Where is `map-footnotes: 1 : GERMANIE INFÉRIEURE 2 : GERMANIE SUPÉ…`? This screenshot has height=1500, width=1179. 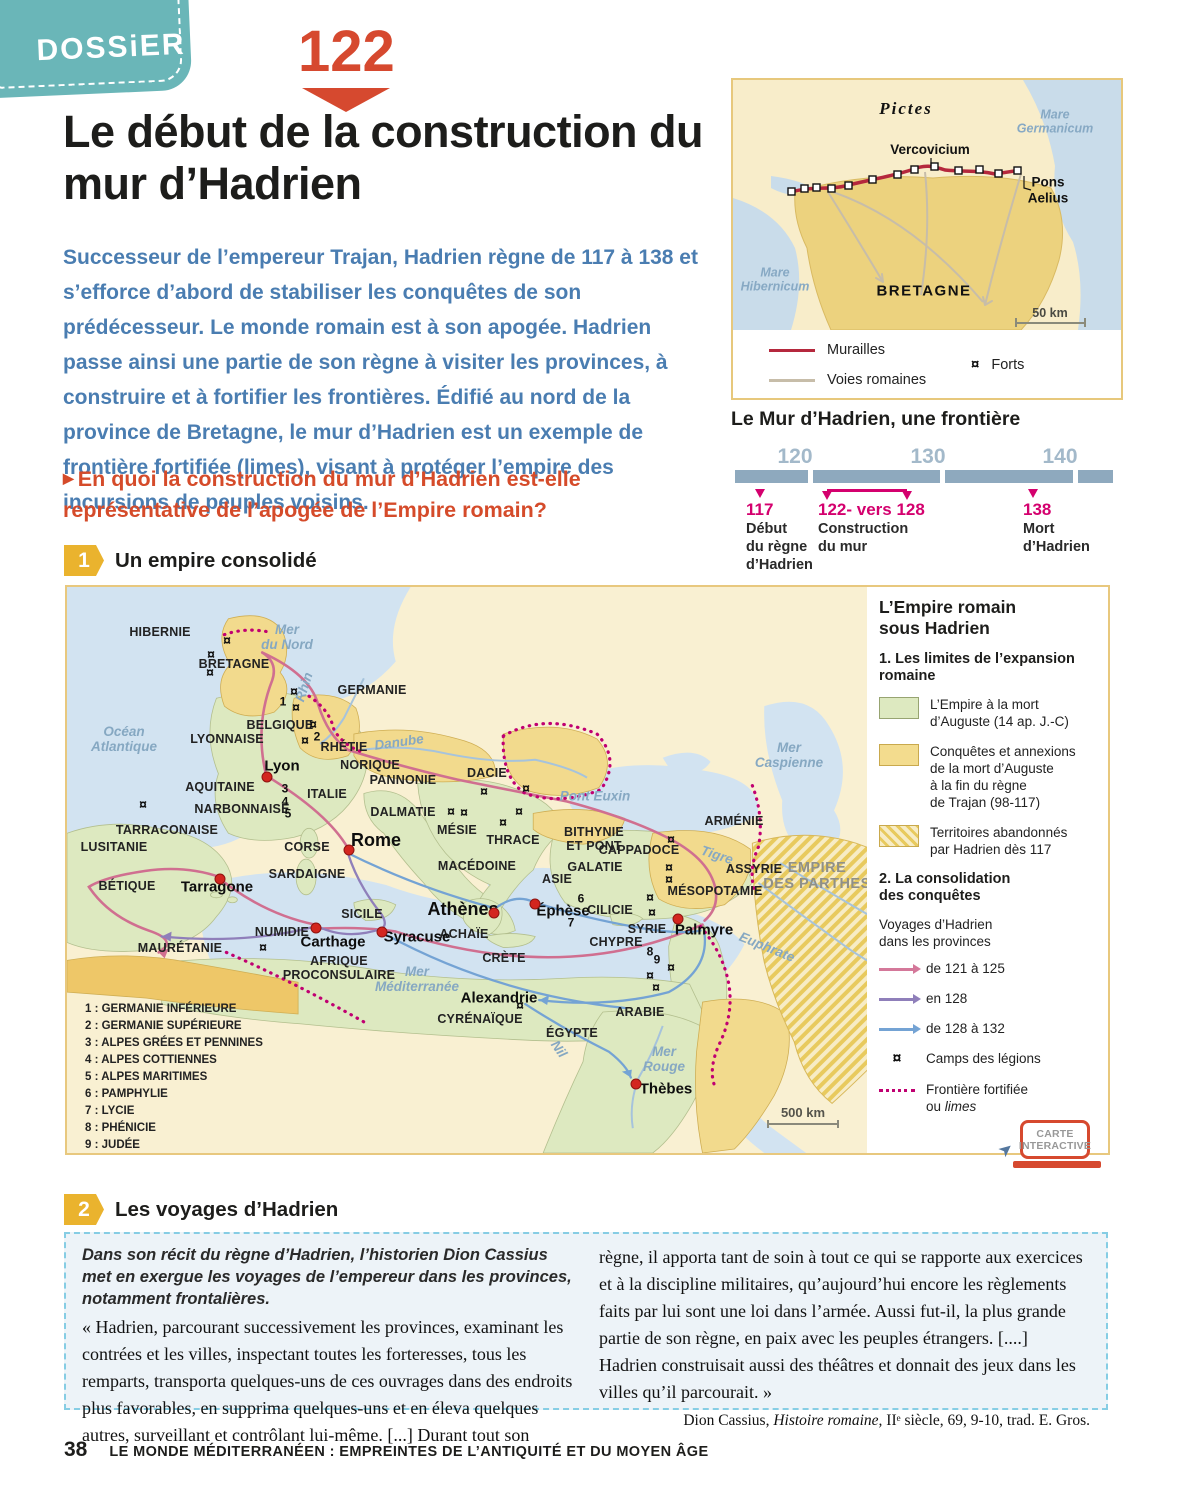
map-footnotes: 1 : GERMANIE INFÉRIEURE 2 : GERMANIE SUPÉ… is located at coordinates (195, 1077).